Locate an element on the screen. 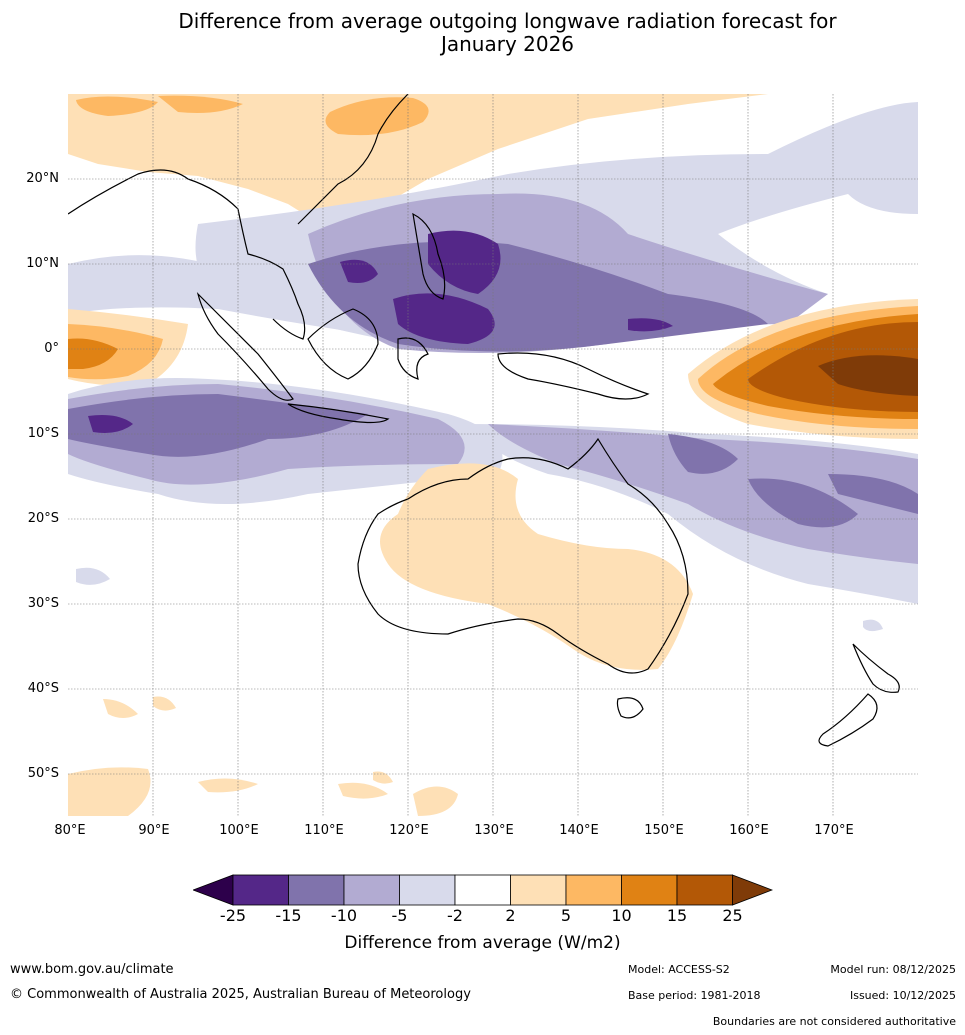 The height and width of the screenshot is (1035, 965). colorbar-extend-high is located at coordinates (752, 890).